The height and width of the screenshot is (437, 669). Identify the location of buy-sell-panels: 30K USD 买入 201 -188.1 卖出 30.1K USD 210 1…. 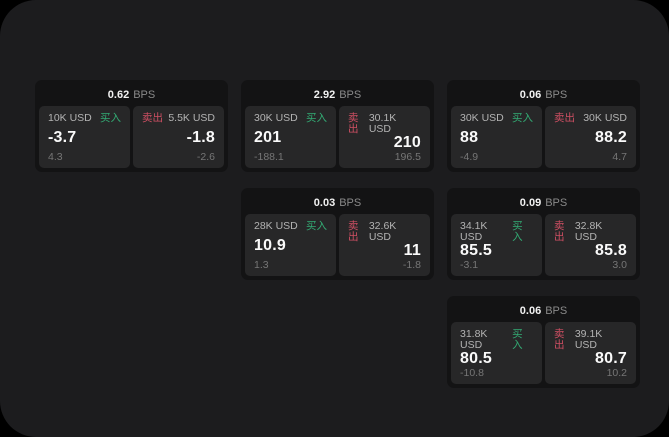
(337, 137).